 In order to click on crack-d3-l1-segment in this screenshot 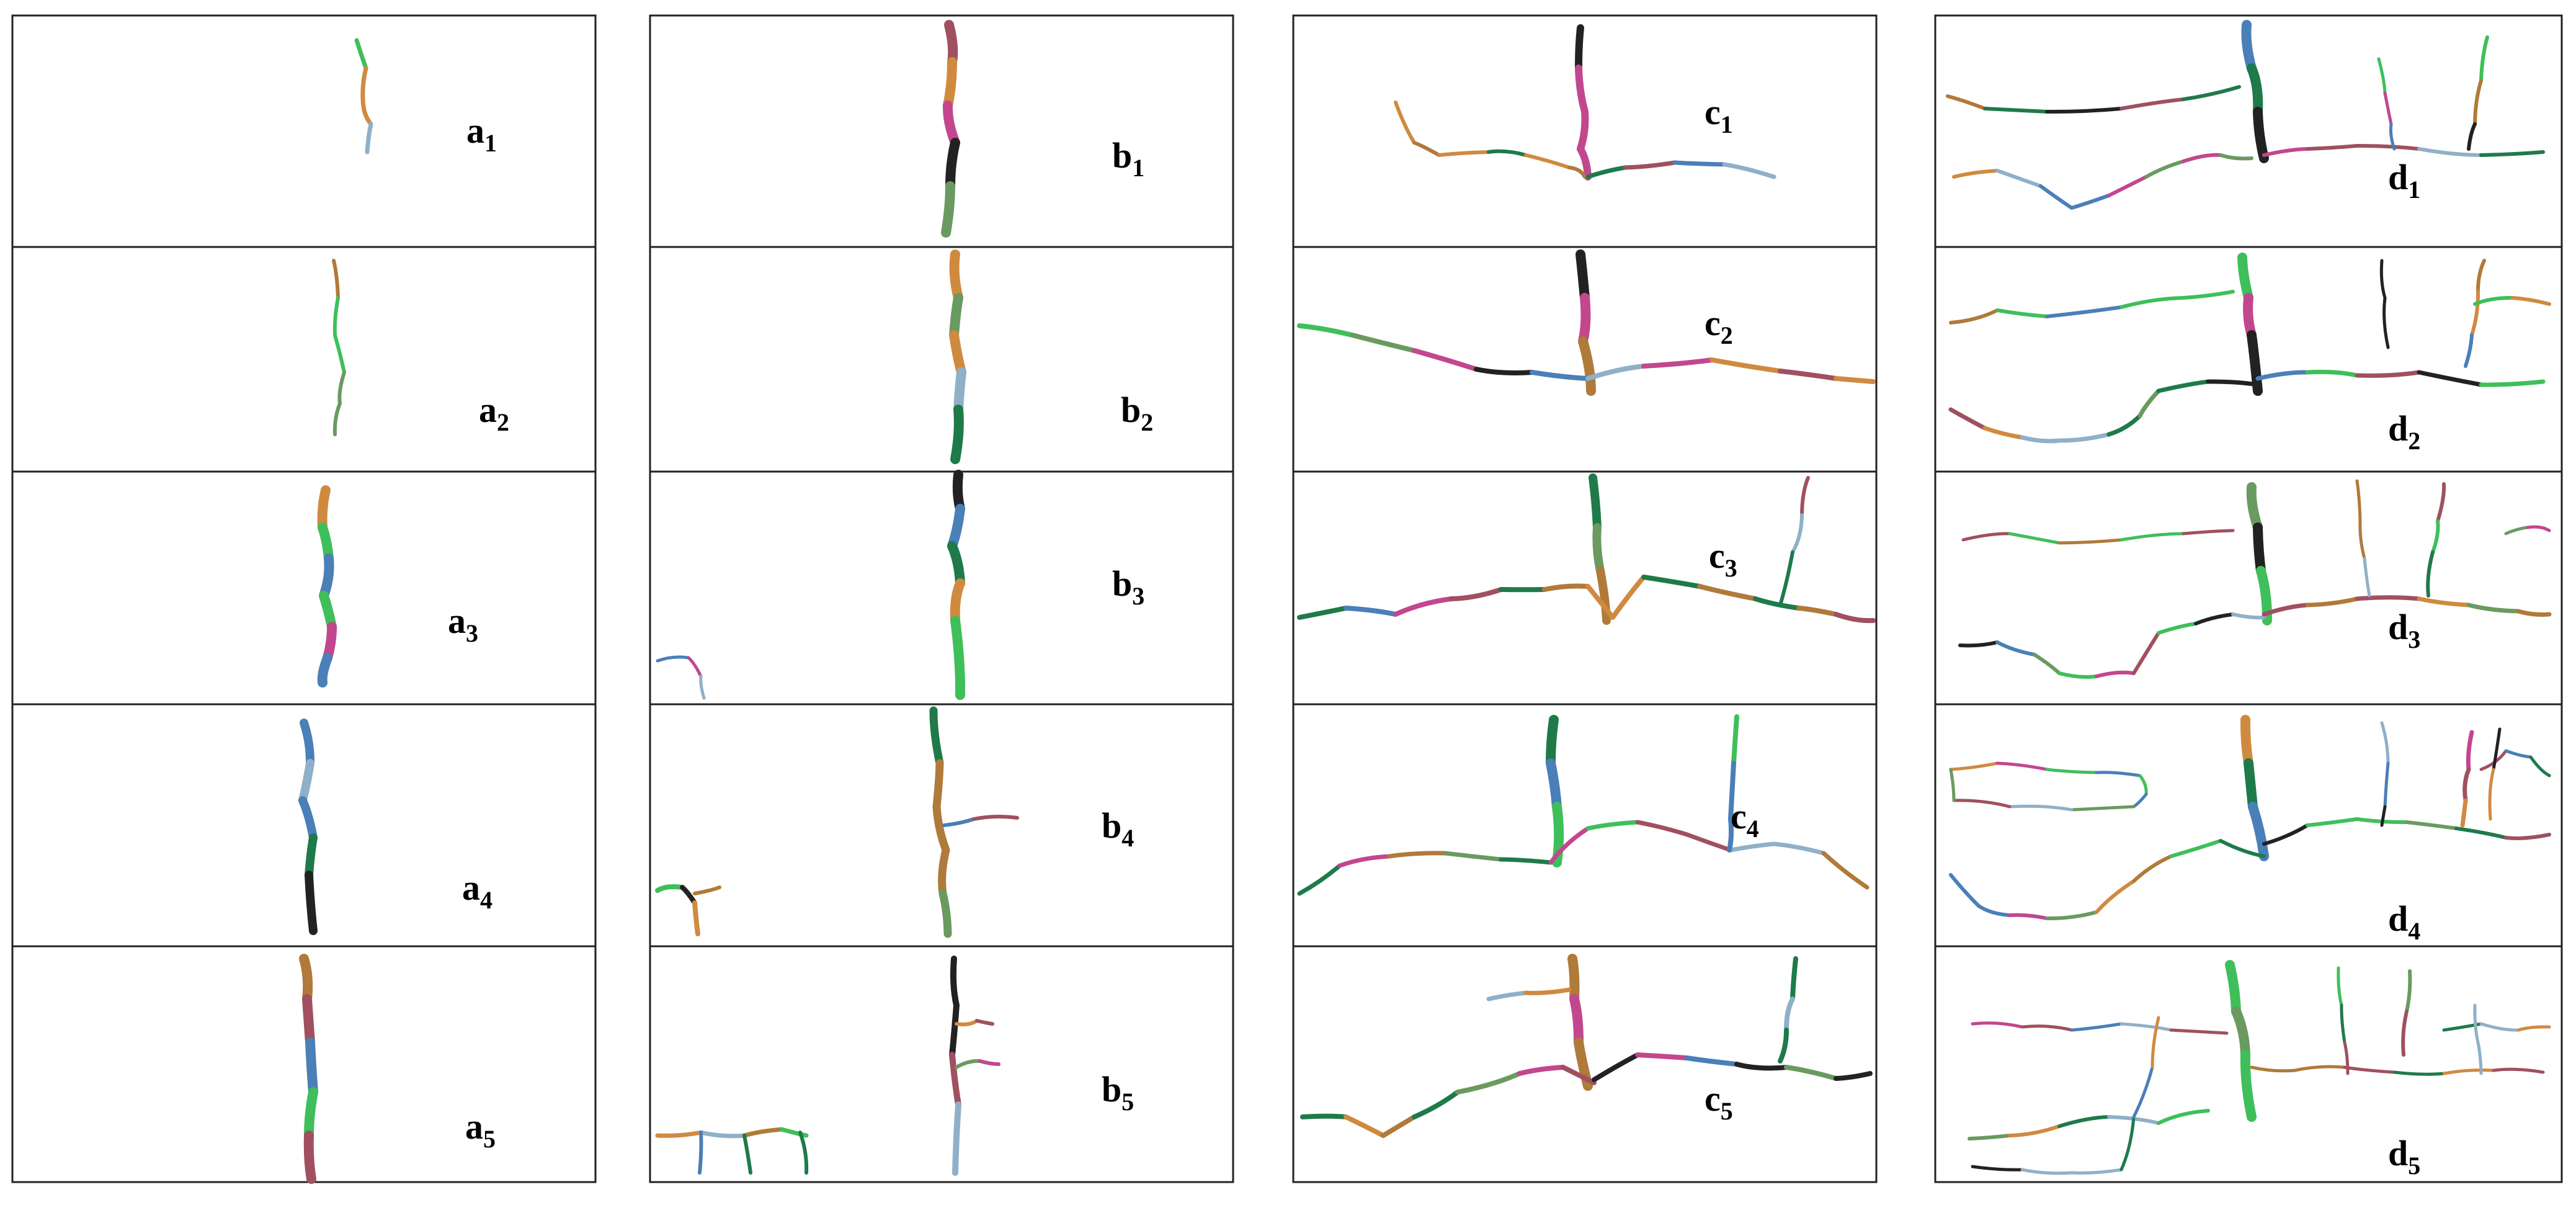, I will do `click(2034, 538)`.